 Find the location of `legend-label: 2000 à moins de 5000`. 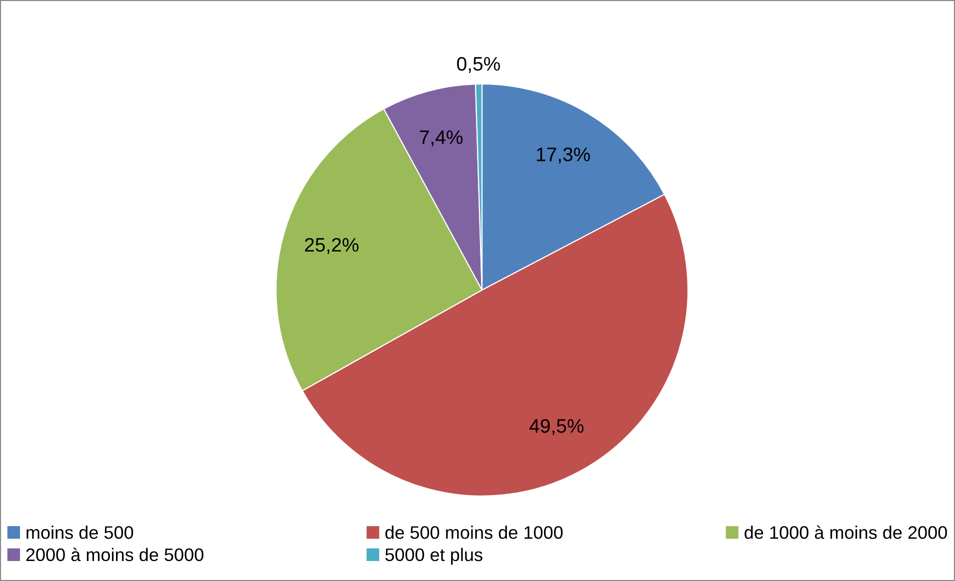

legend-label: 2000 à moins de 5000 is located at coordinates (115, 555).